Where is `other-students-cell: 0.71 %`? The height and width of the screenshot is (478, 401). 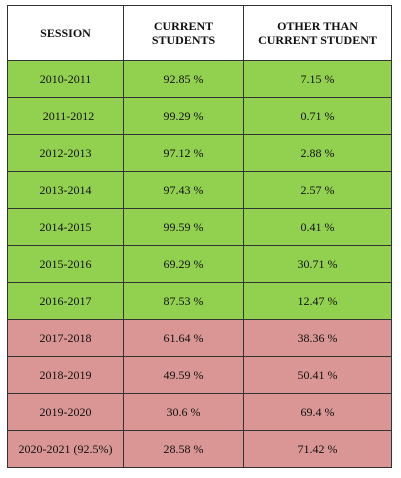
other-students-cell: 0.71 % is located at coordinates (317, 116).